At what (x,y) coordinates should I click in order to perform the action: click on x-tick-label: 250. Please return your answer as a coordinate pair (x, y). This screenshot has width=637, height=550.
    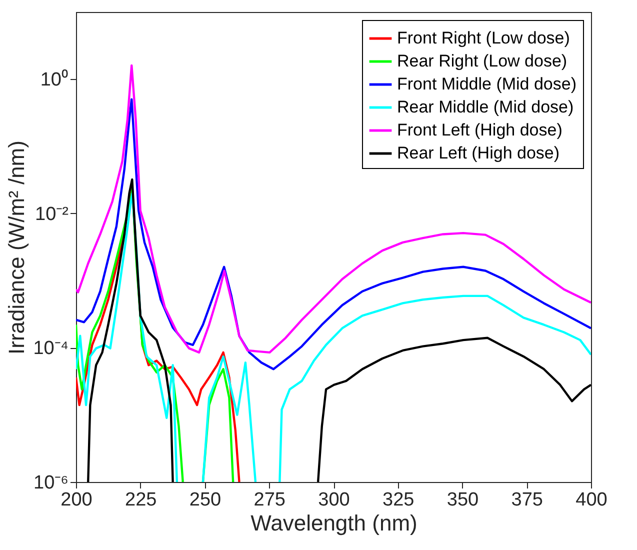
    Looking at the image, I should click on (205, 500).